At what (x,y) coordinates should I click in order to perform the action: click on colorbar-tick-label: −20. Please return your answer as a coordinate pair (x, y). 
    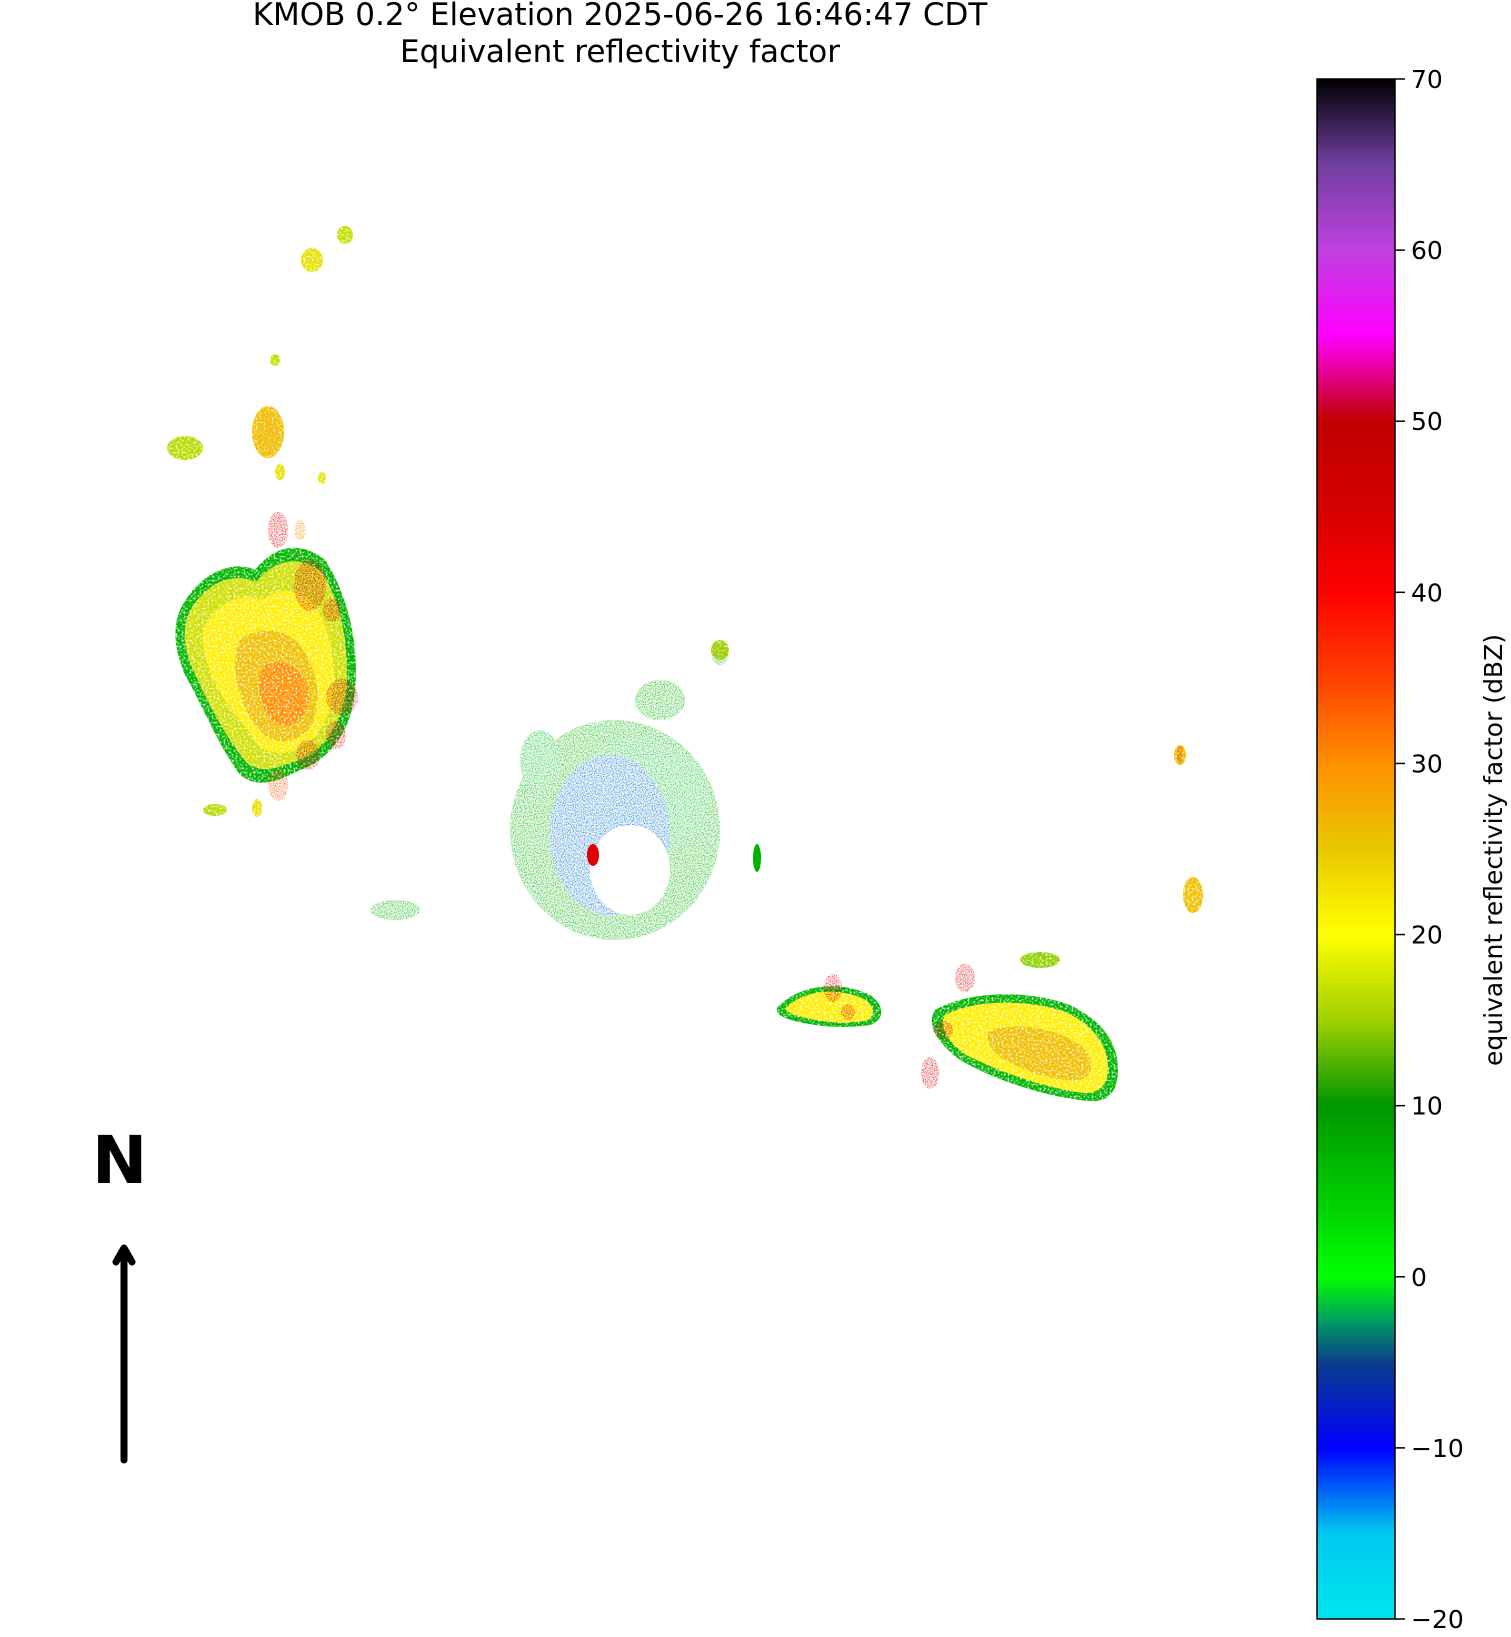
    Looking at the image, I should click on (1437, 1619).